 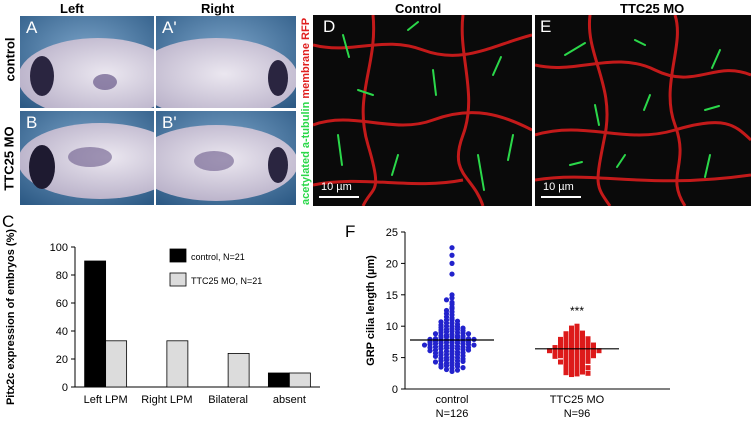 I want to click on x-tick-label-c-1: Right LPM, so click(x=166, y=400).